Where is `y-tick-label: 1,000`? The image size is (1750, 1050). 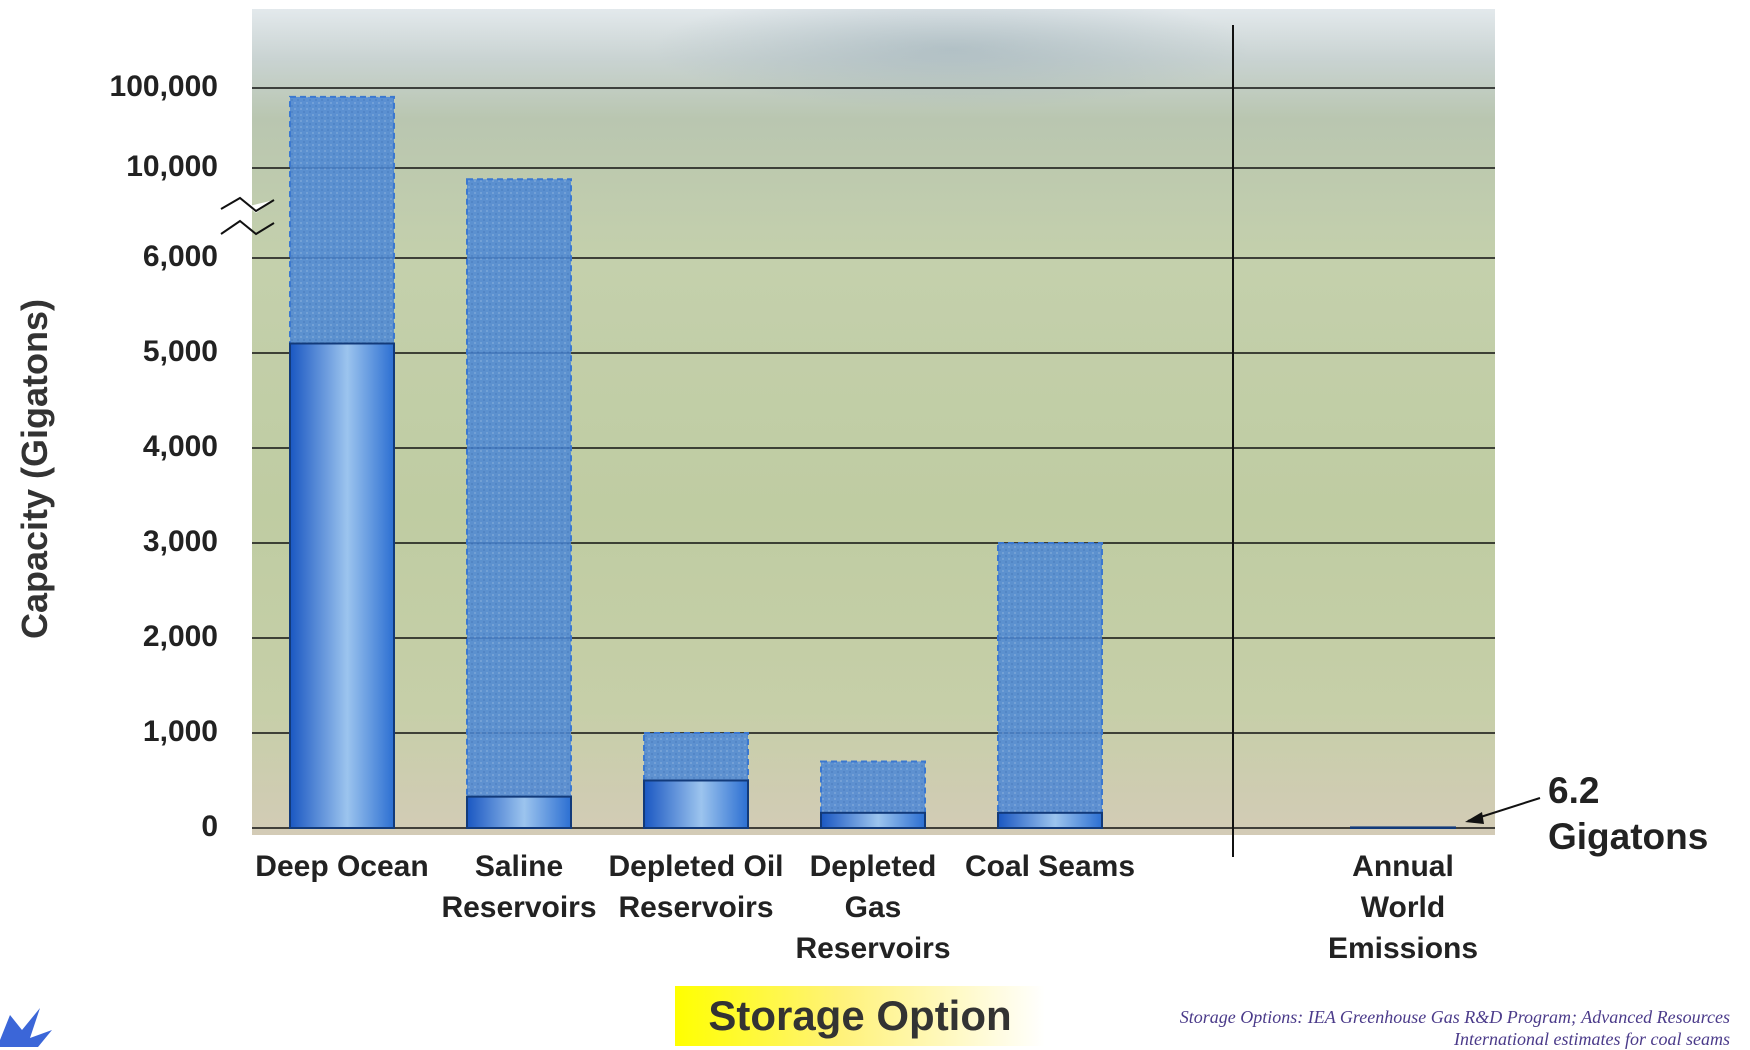
y-tick-label: 1,000 is located at coordinates (180, 731).